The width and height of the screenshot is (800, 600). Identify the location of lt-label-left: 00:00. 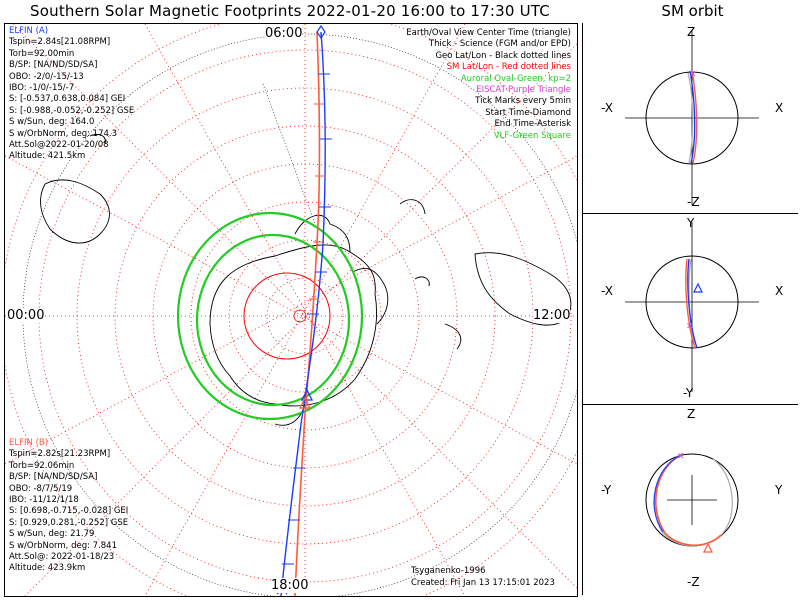
(26, 315).